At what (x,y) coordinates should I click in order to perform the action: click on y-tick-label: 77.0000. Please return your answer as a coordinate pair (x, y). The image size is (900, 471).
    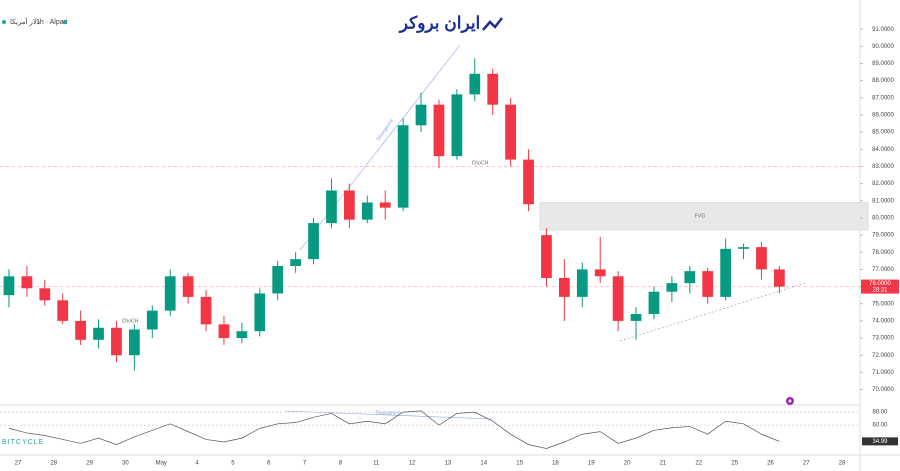
    Looking at the image, I should click on (883, 270).